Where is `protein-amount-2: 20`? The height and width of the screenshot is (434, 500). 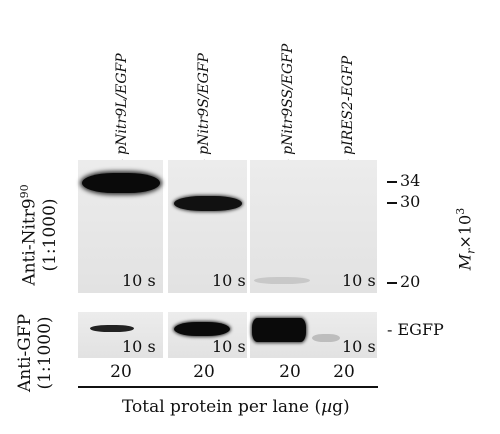
protein-amount-2: 20 is located at coordinates (204, 372).